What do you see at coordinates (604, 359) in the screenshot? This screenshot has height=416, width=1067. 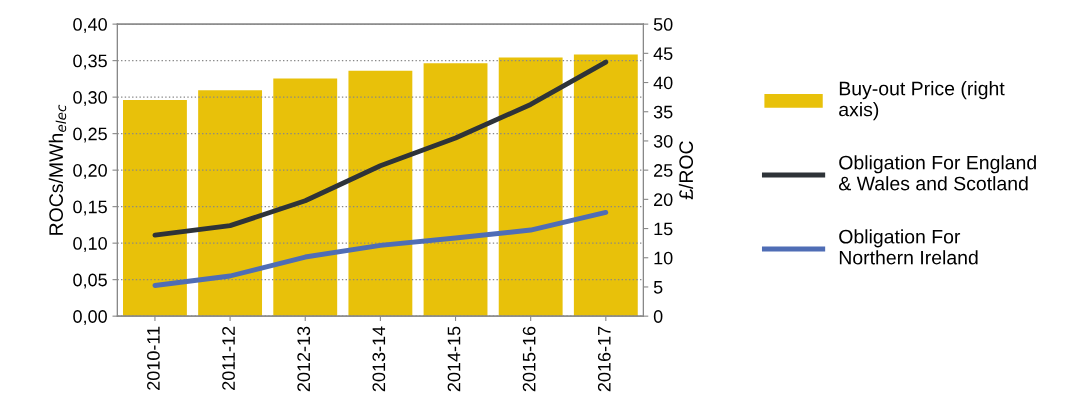 I see `x-tick-label: 2016-17` at bounding box center [604, 359].